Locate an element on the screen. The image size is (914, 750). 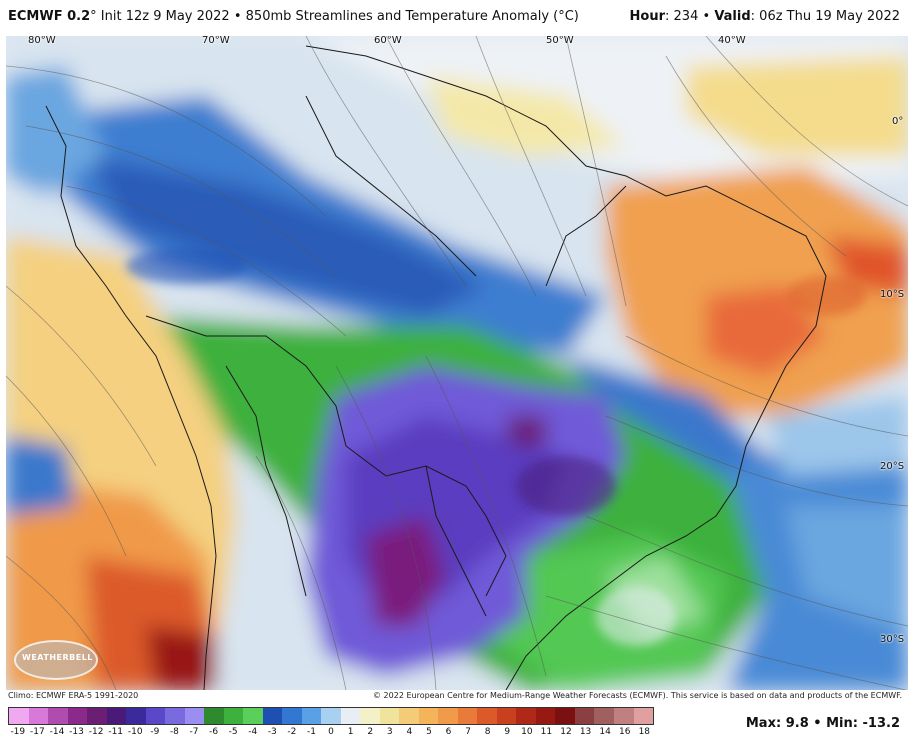
colorbar-tick-label: -1 is located at coordinates (311, 732).